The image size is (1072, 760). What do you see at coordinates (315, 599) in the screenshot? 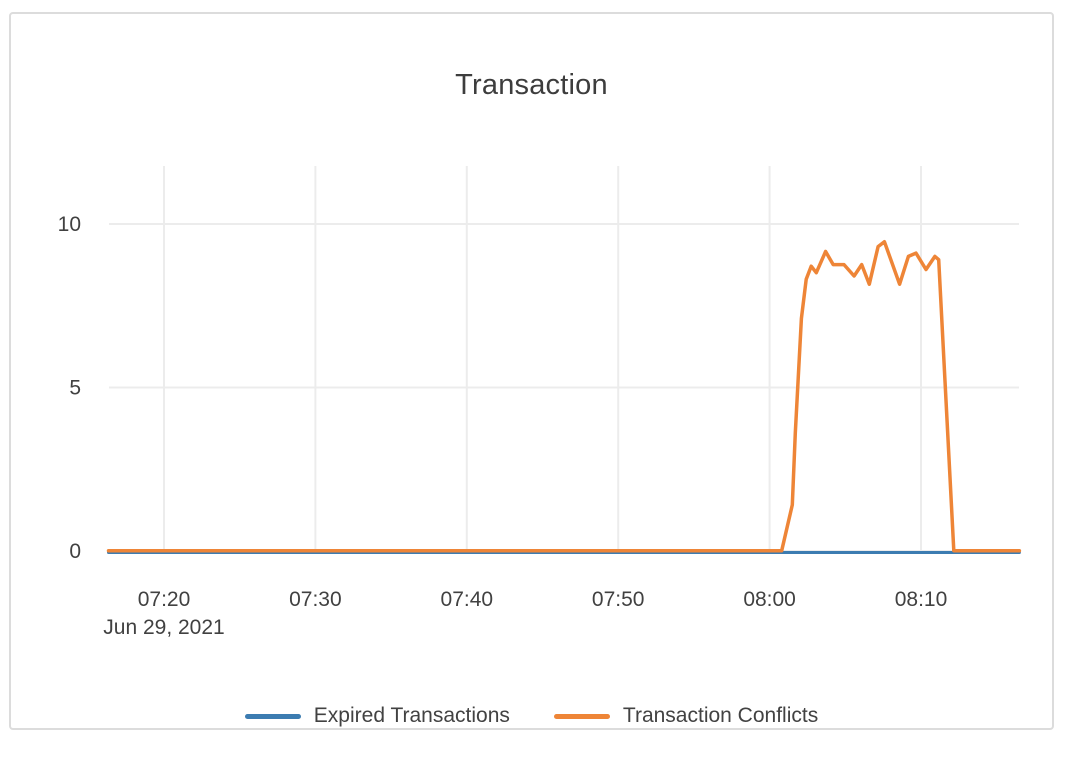
I see `x-tick-label: 07:30` at bounding box center [315, 599].